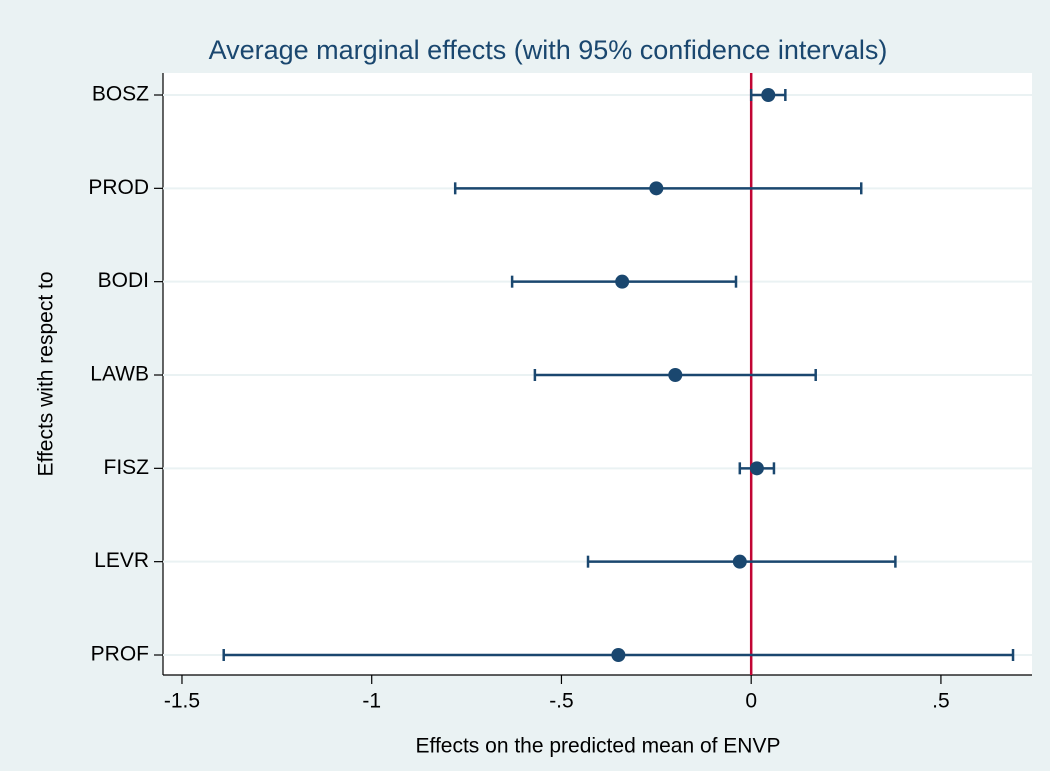  I want to click on y-tick-label: PROD, so click(118, 187).